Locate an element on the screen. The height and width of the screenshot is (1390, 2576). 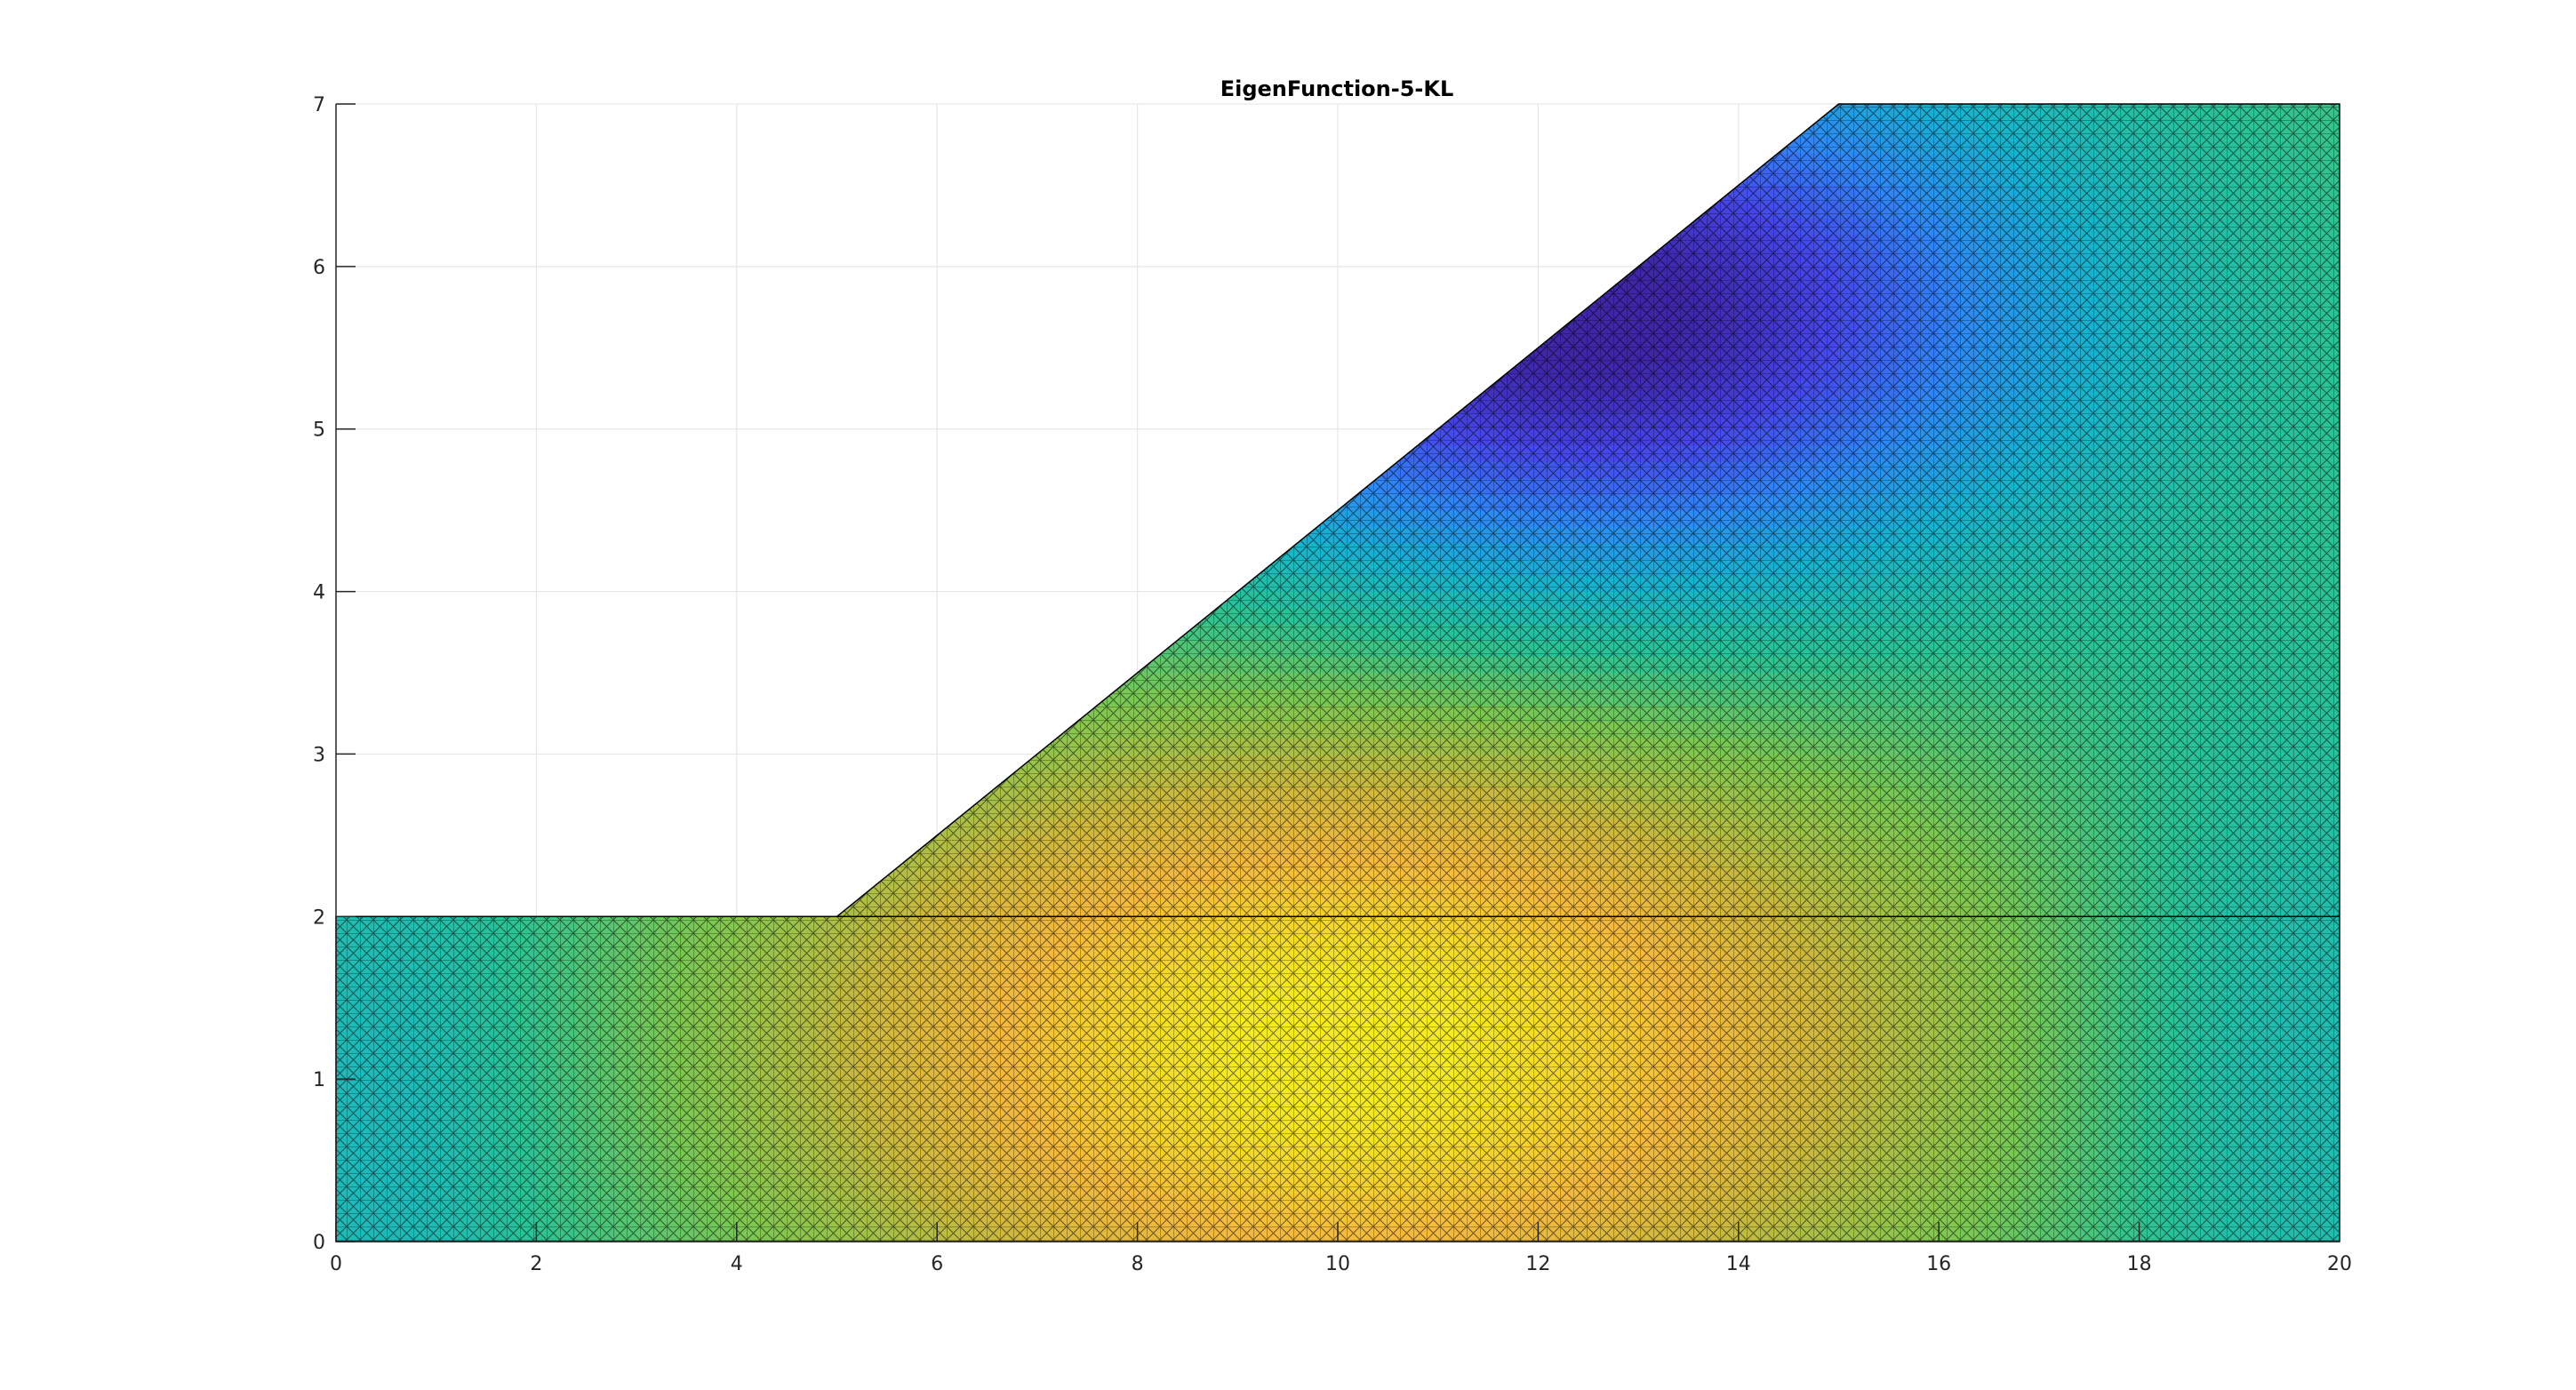
field-cell-2006 is located at coordinates (907, 486).